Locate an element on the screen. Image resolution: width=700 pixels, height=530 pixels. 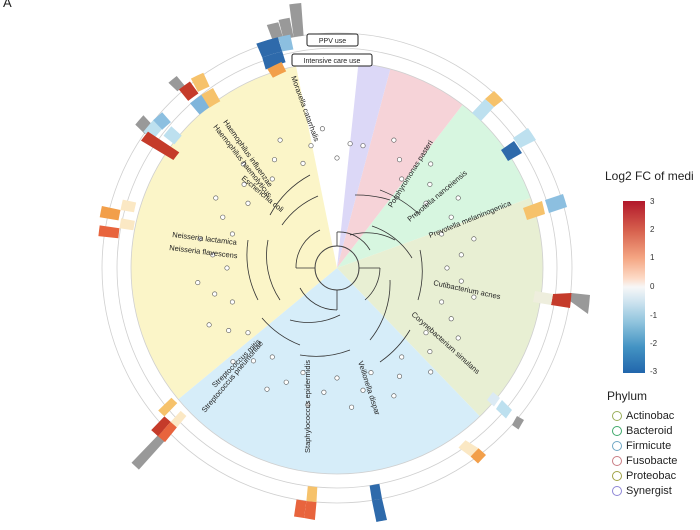
tile-ppv-br-b is located at coordinates (518, 423).